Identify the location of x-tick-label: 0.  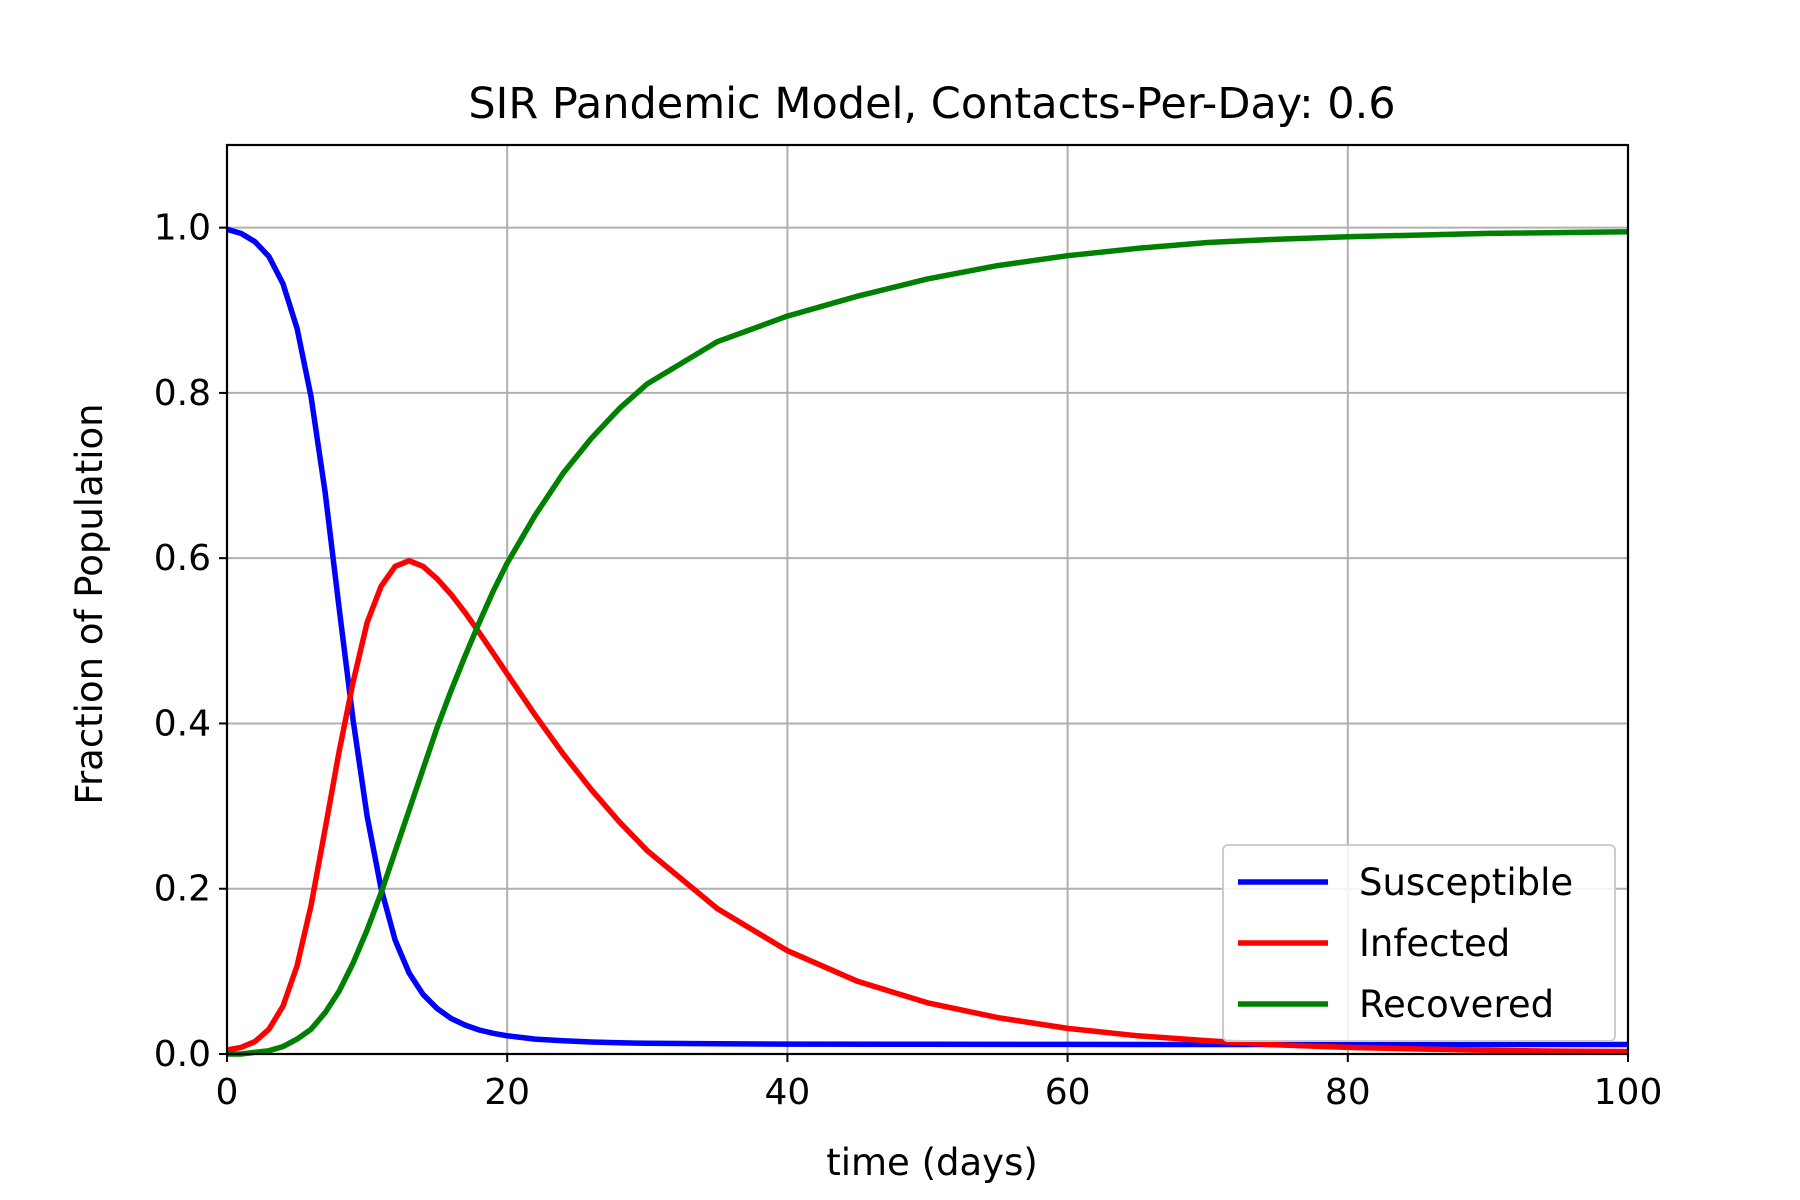
(227, 1092).